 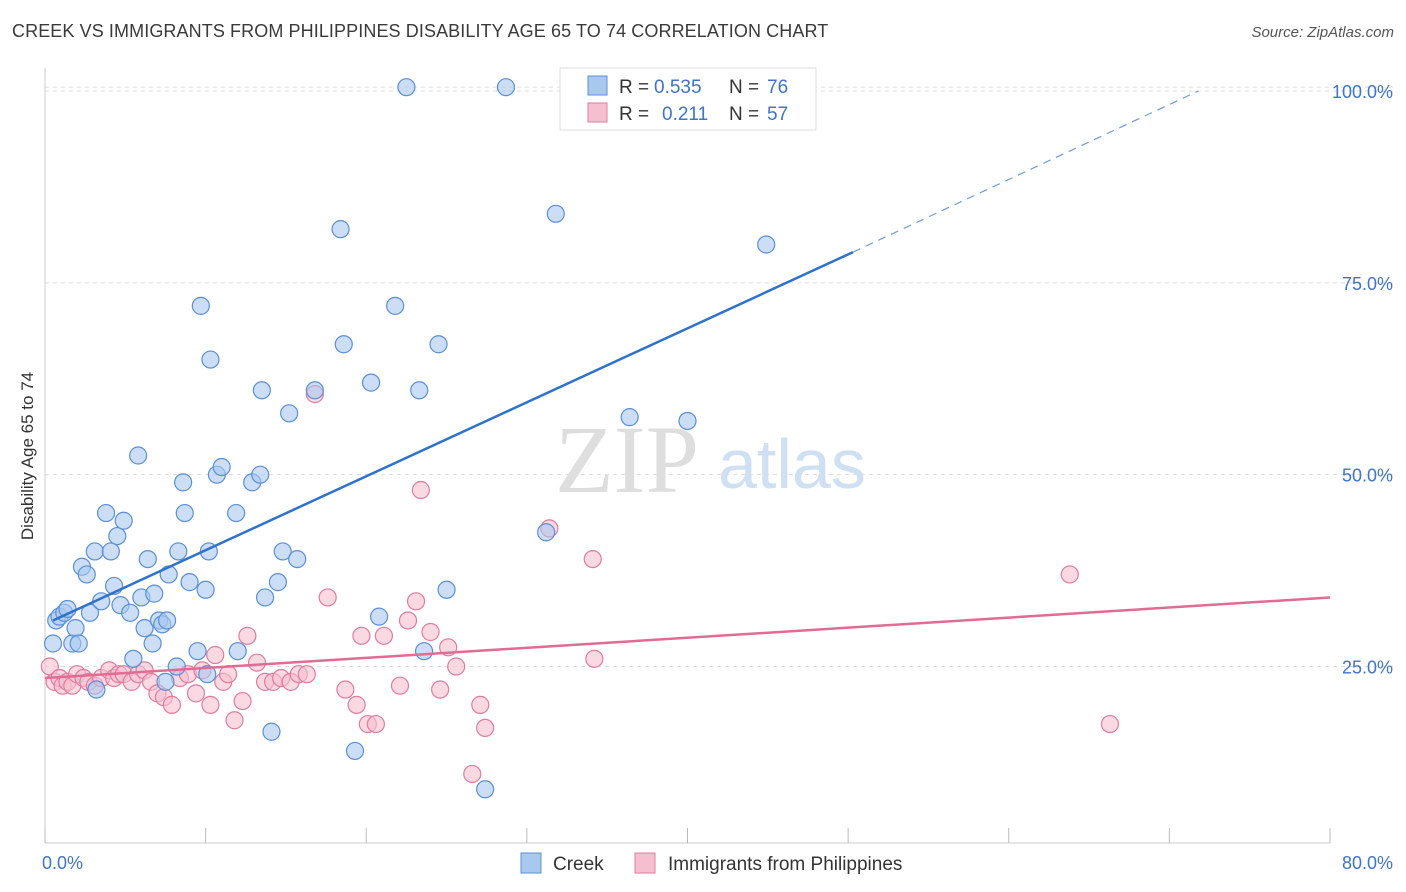 I want to click on legend-r-label-1: R =, so click(x=634, y=87).